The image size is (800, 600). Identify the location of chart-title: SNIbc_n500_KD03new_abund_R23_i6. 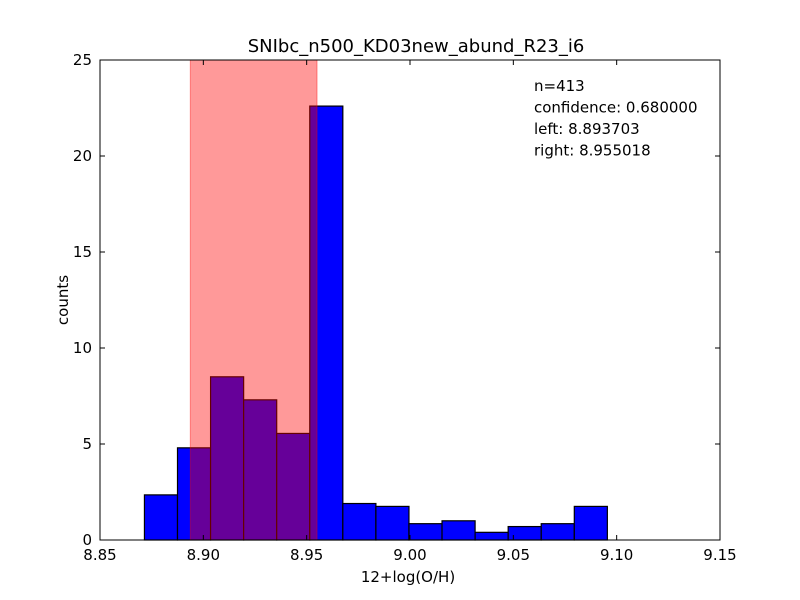
(416, 46).